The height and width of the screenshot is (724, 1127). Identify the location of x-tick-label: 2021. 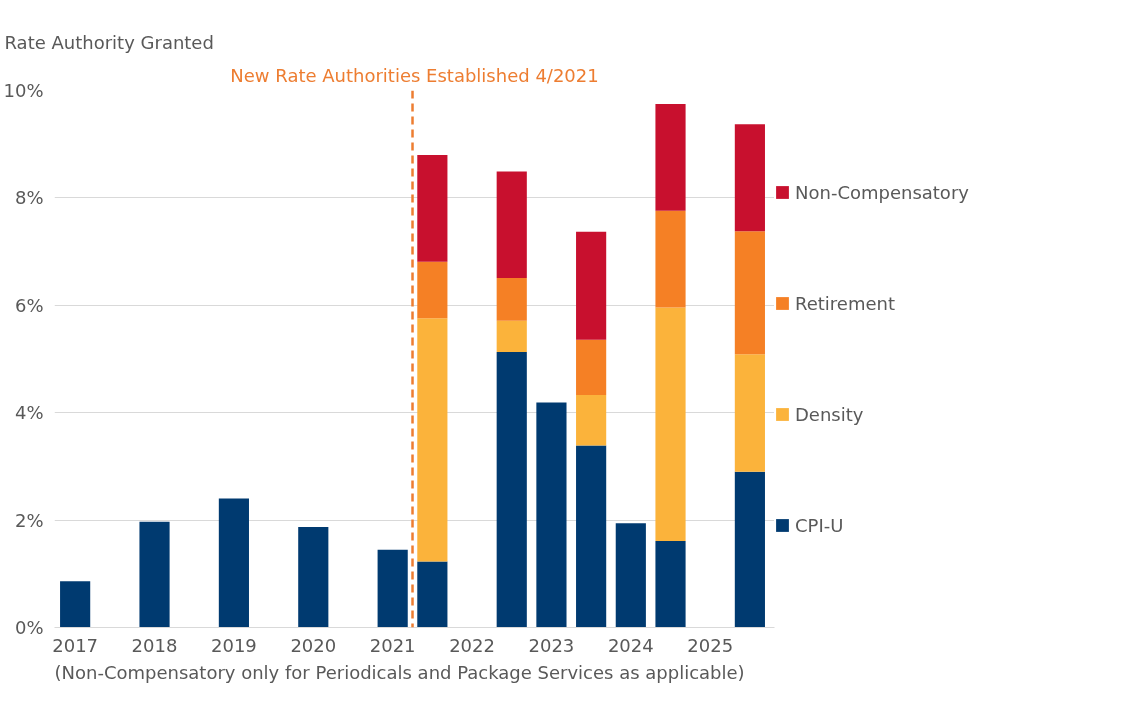
(392, 645).